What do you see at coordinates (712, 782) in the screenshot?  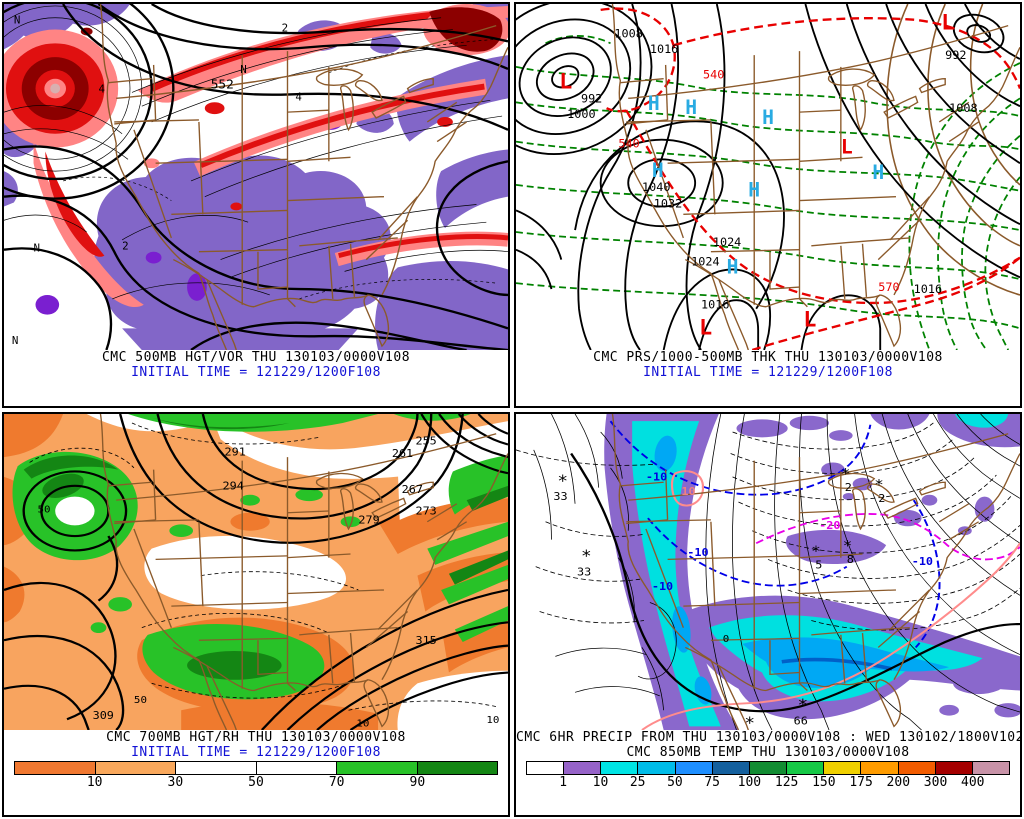 I see `colorbar-tick-label: 75` at bounding box center [712, 782].